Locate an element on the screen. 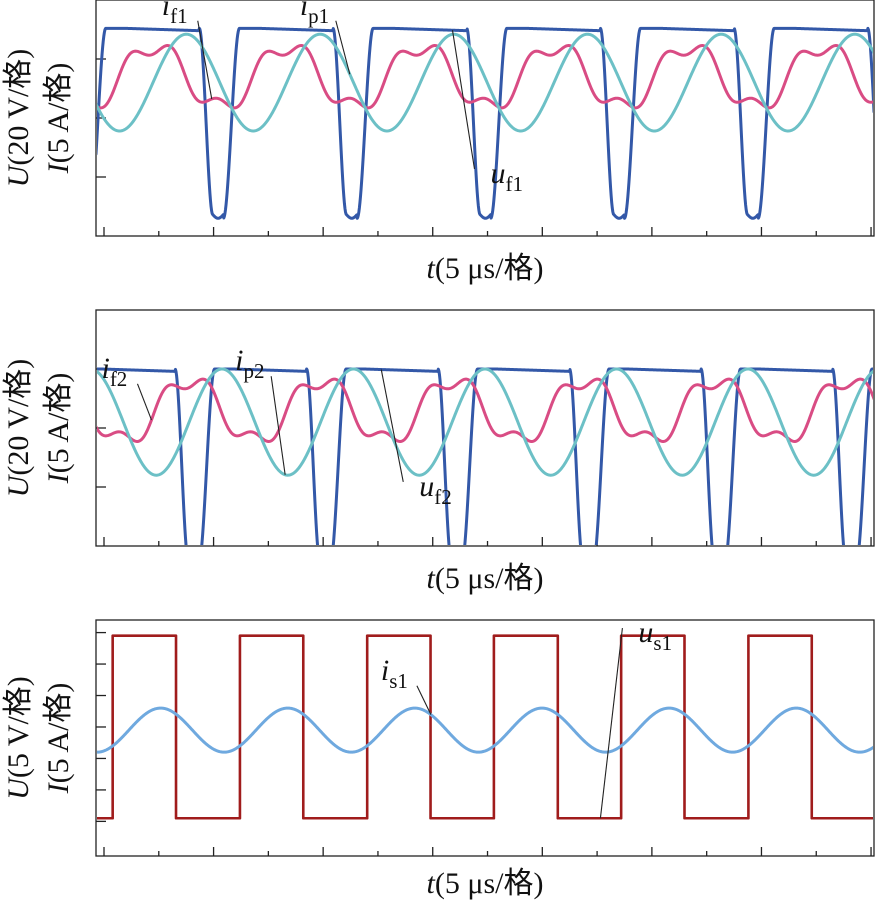  trace-labels: us1 is1 is located at coordinates (526, 717).